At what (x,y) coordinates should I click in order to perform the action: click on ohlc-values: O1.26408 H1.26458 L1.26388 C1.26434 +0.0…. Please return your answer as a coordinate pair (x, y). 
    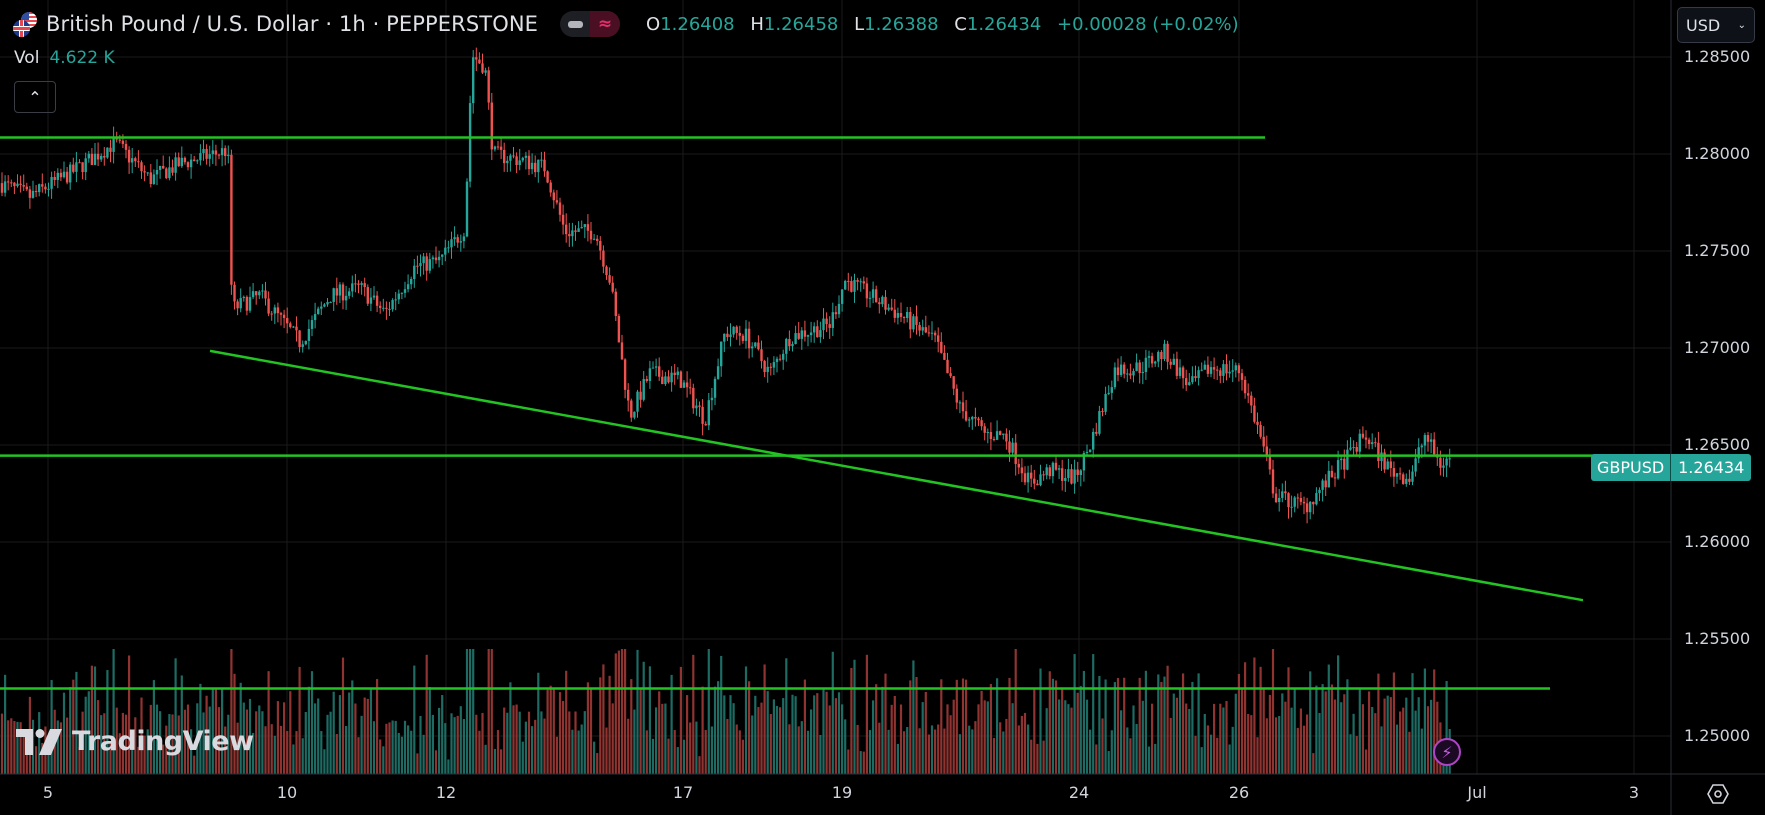
    Looking at the image, I should click on (947, 24).